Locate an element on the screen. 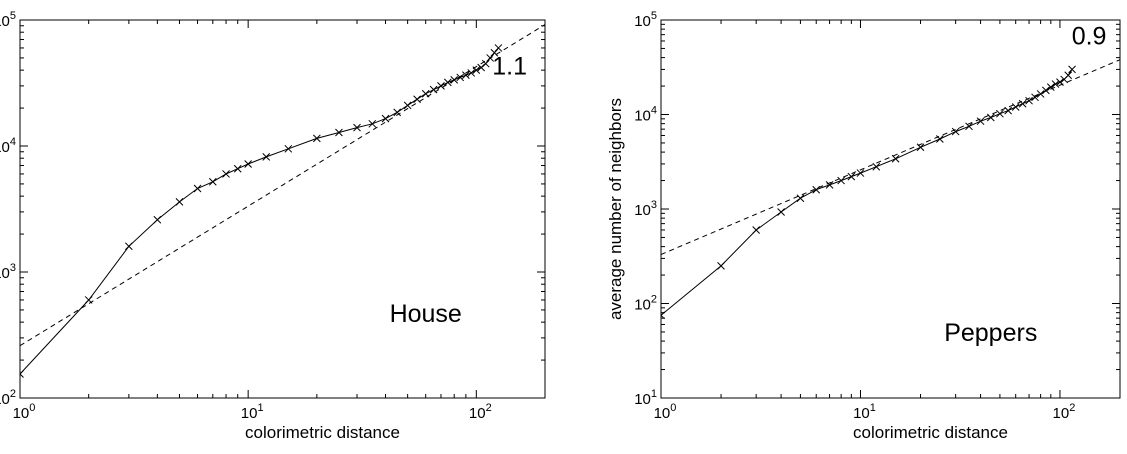  image-name-annotation: Peppers is located at coordinates (990, 333).